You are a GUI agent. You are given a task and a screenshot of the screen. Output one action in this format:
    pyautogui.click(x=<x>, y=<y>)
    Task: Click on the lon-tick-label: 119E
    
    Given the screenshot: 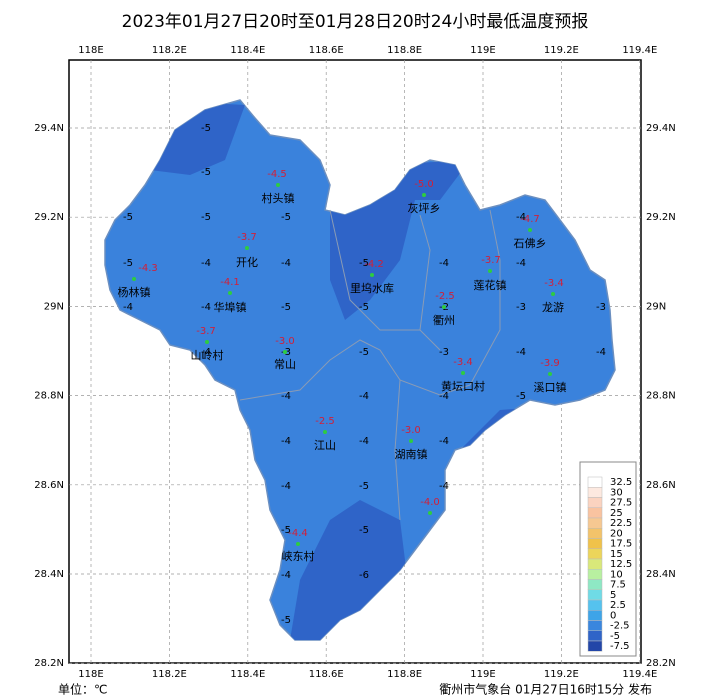 What is the action you would take?
    pyautogui.click(x=482, y=50)
    